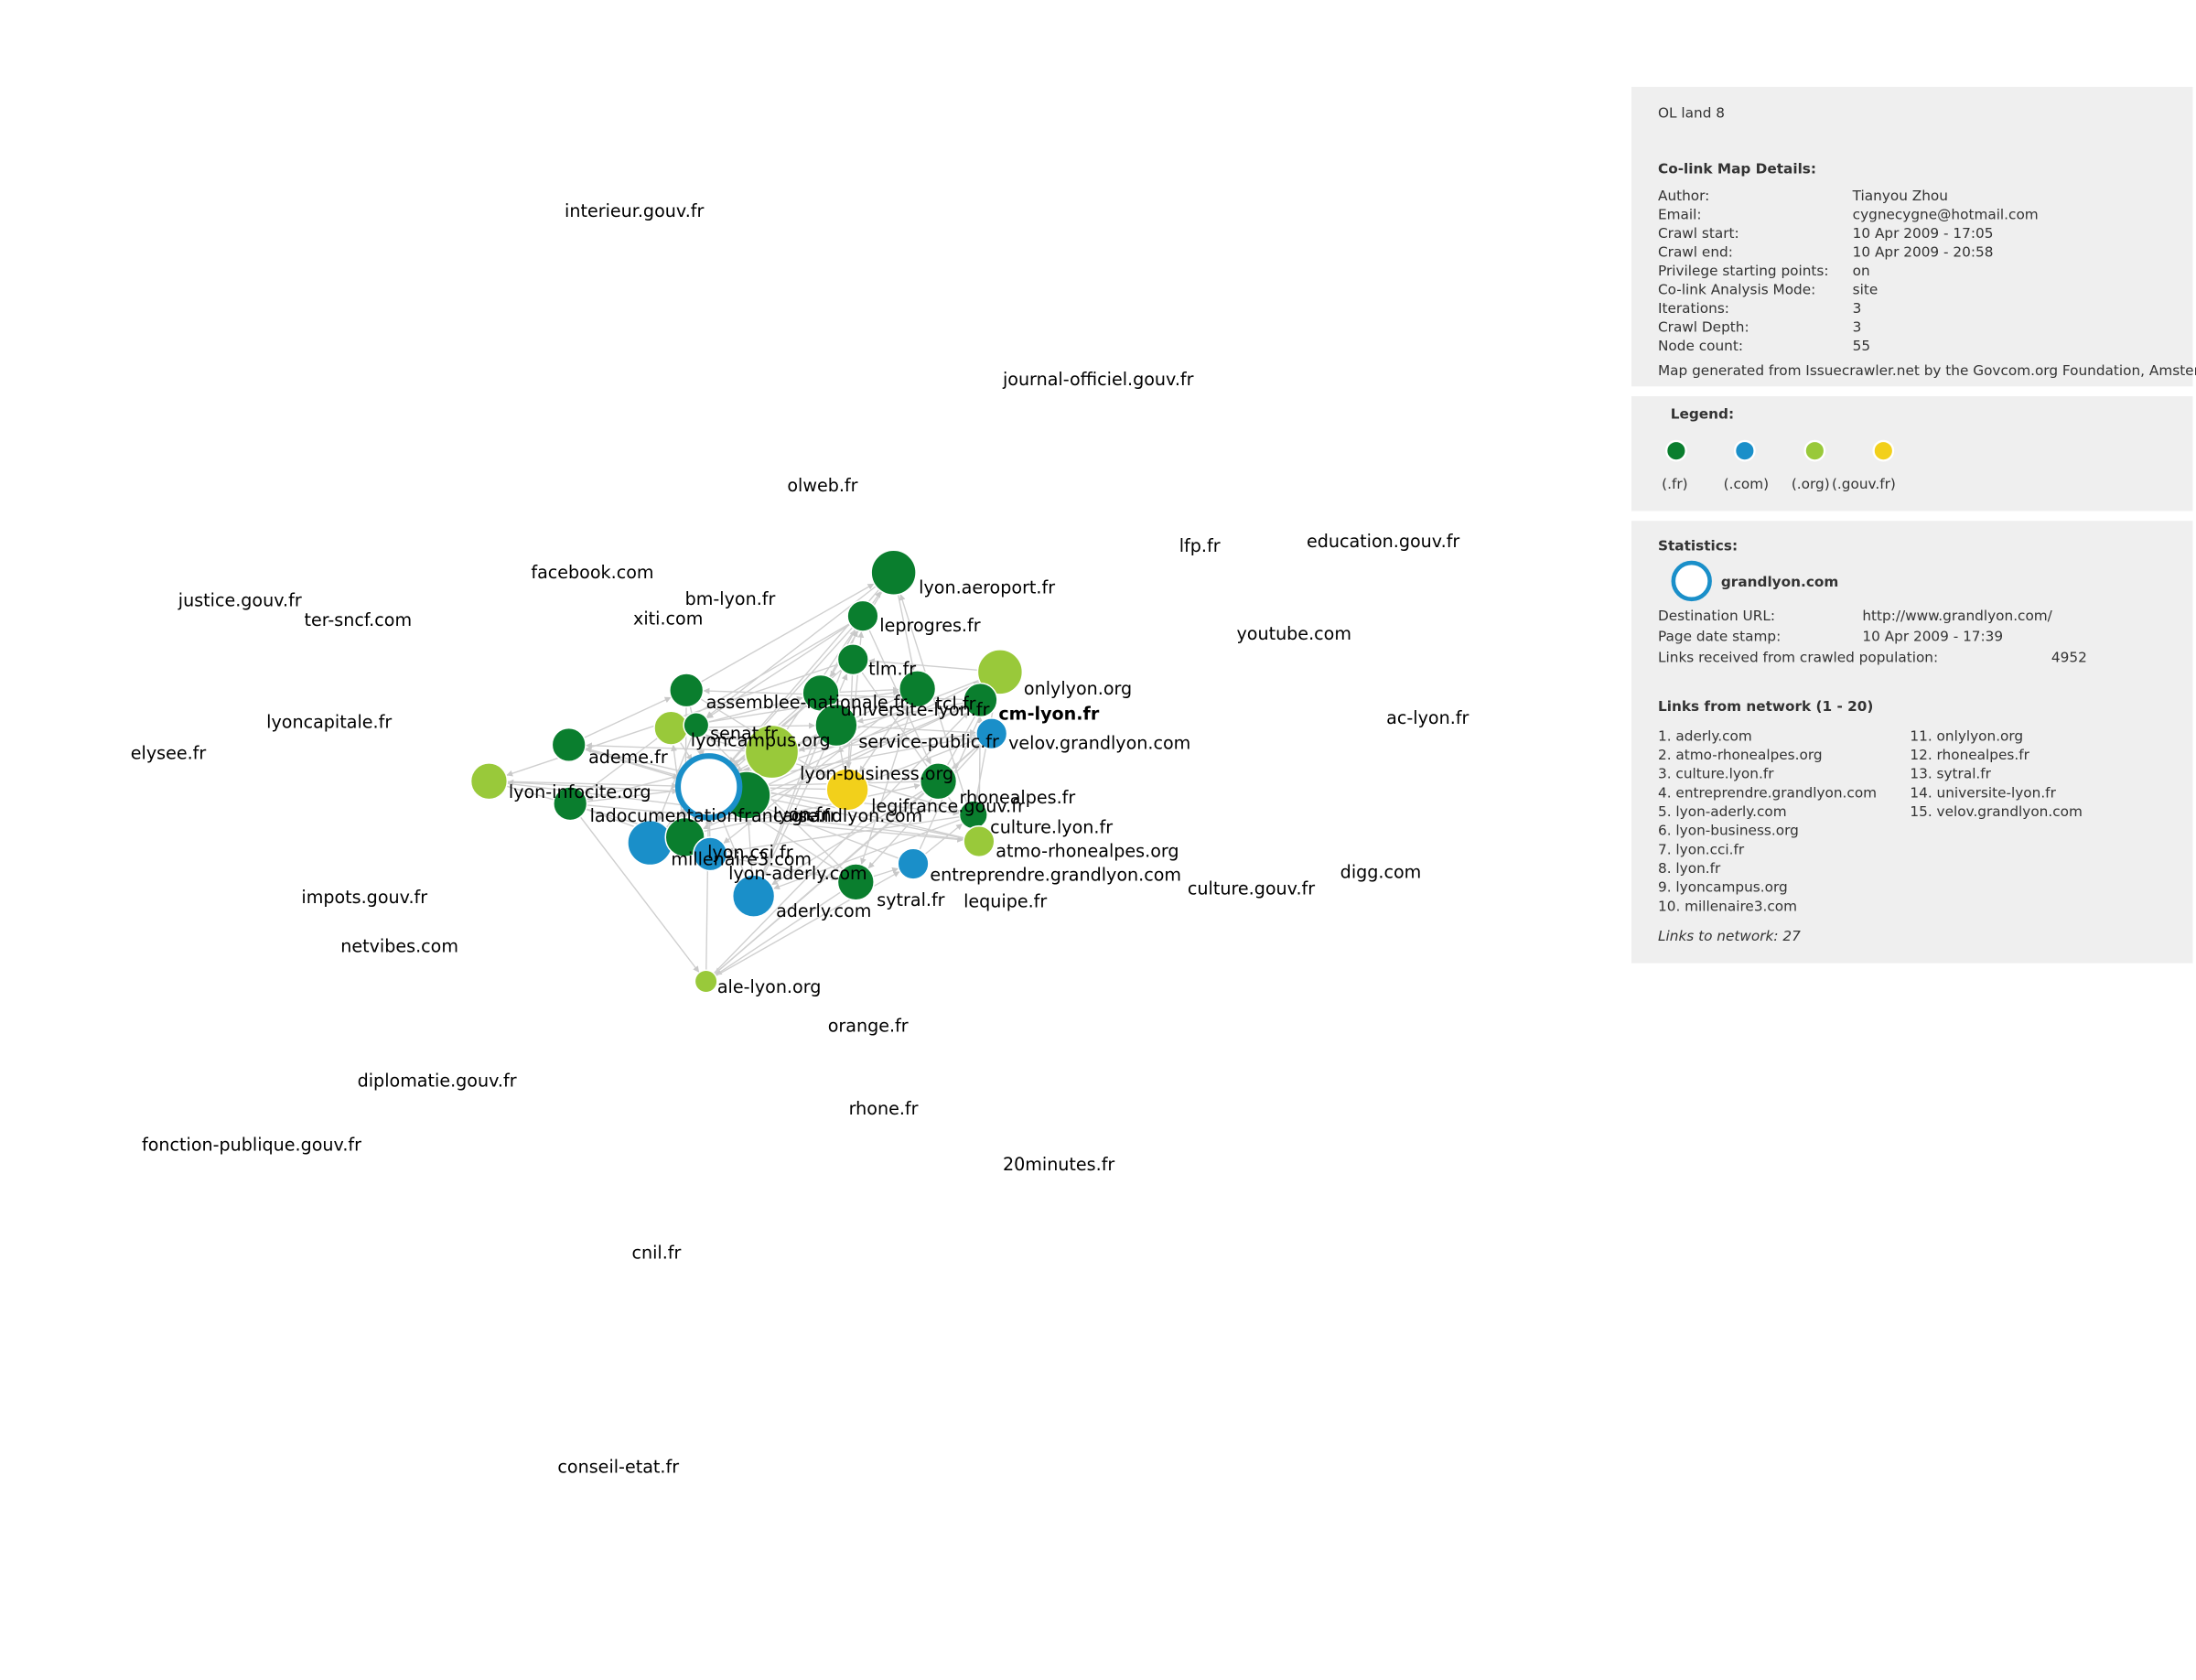 Image resolution: width=2196 pixels, height=1680 pixels. What do you see at coordinates (240, 599) in the screenshot?
I see `node-label: justice.gouv.fr` at bounding box center [240, 599].